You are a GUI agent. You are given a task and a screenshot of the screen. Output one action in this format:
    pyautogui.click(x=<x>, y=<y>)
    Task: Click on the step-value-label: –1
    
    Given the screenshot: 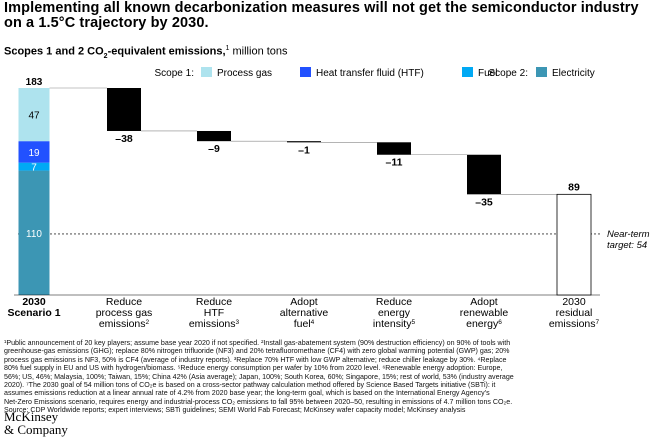 What is the action you would take?
    pyautogui.click(x=304, y=150)
    